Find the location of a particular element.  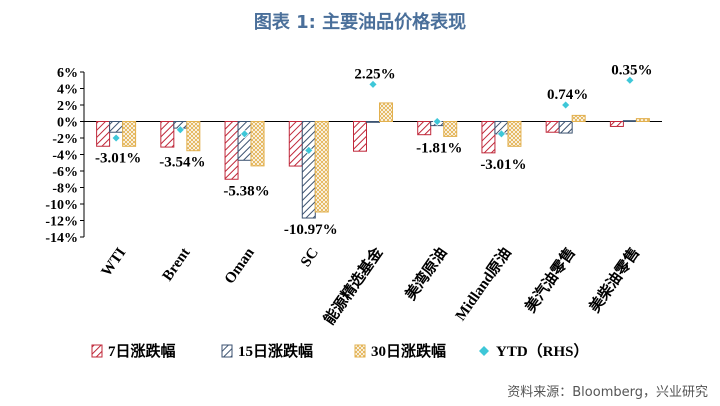

legend-15d-label: 15日涨跌幅 is located at coordinates (275, 351).